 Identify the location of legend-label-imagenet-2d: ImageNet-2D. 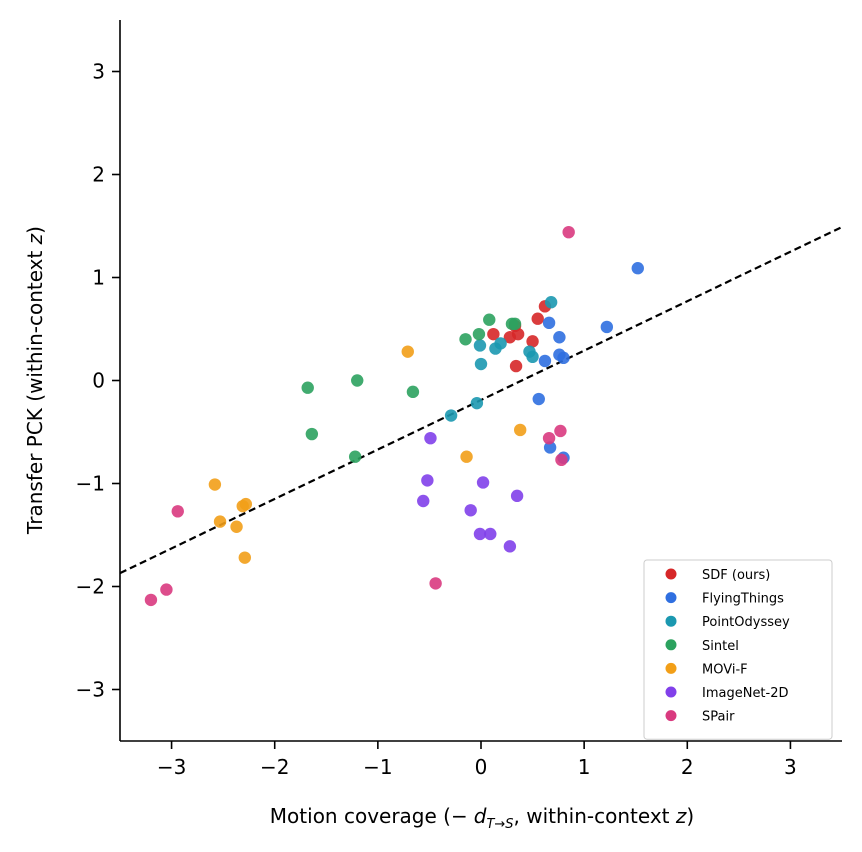
(745, 693).